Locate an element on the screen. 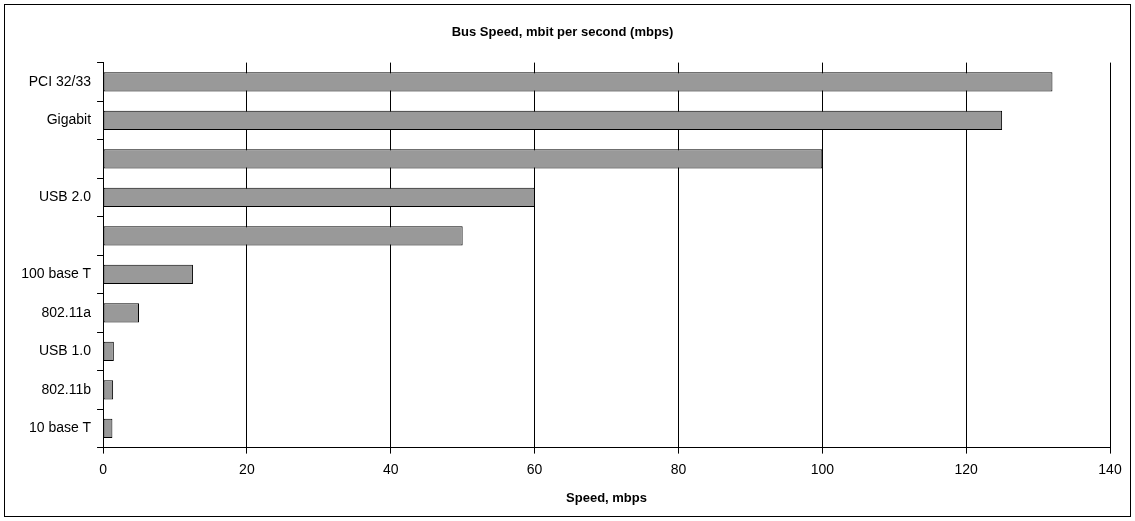 The image size is (1135, 521). y-tick-label: USB 2.0 is located at coordinates (65, 196).